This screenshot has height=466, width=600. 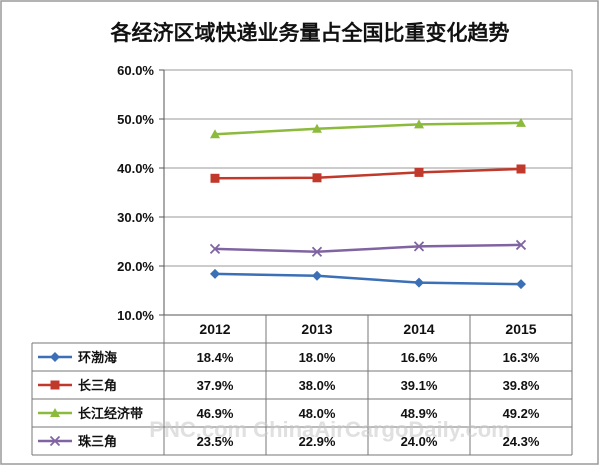 What do you see at coordinates (418, 329) in the screenshot?
I see `x-category-label: 2014` at bounding box center [418, 329].